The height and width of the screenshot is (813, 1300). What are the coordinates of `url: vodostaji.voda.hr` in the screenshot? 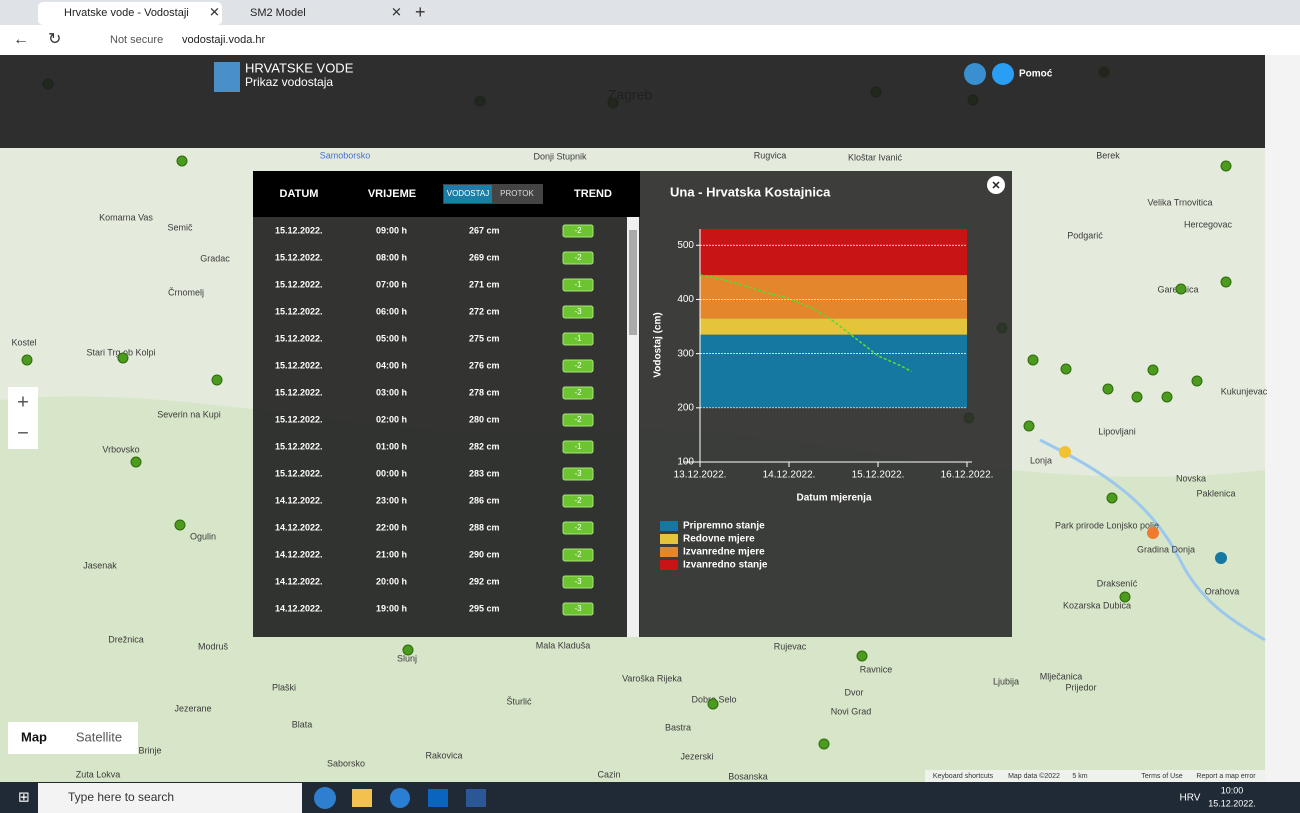 It's located at (223, 40).